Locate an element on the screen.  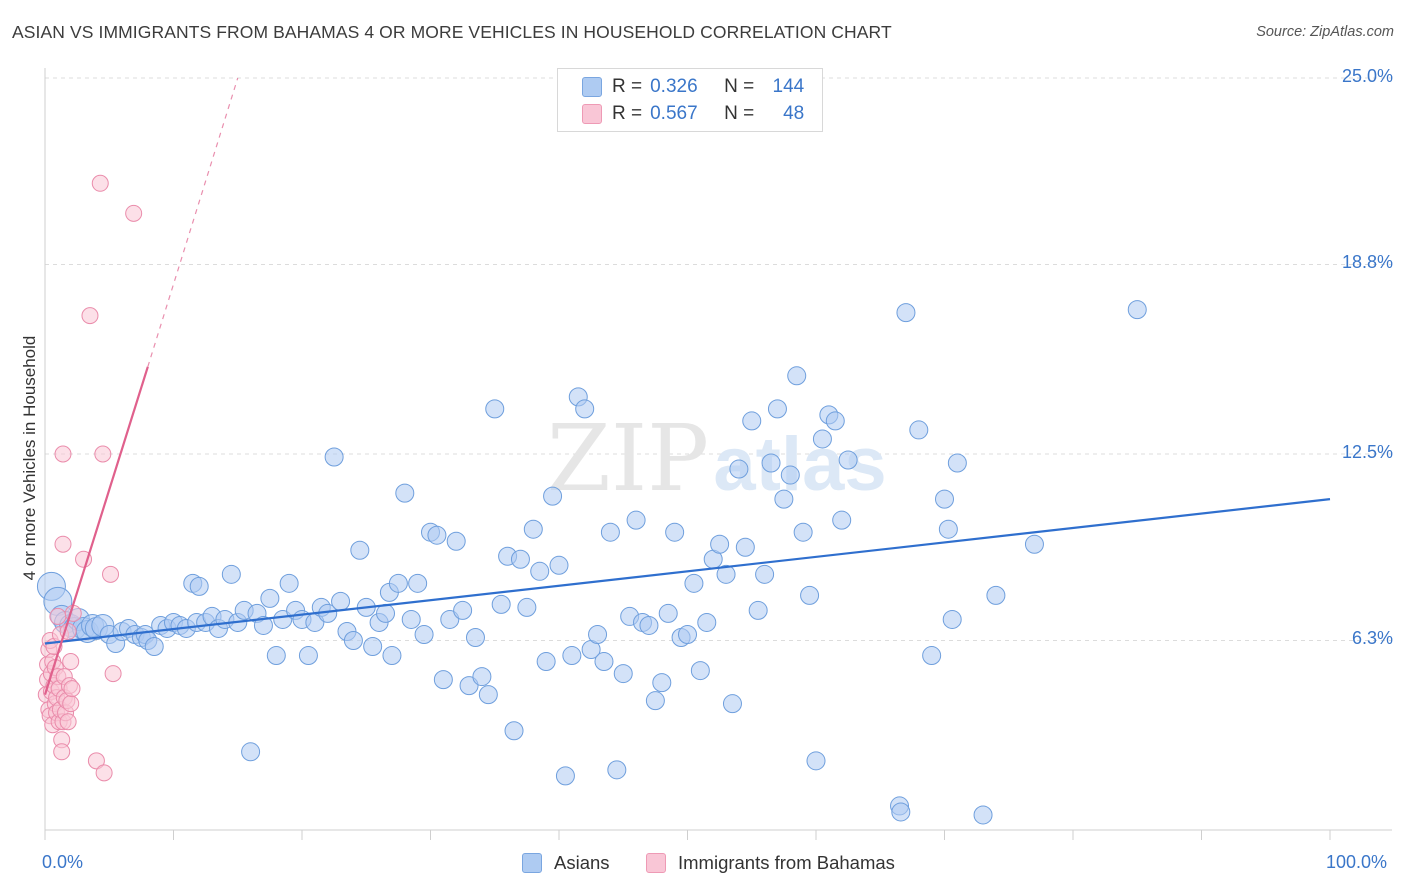
y-tick-label: 6.3% is located at coordinates (1372, 638).